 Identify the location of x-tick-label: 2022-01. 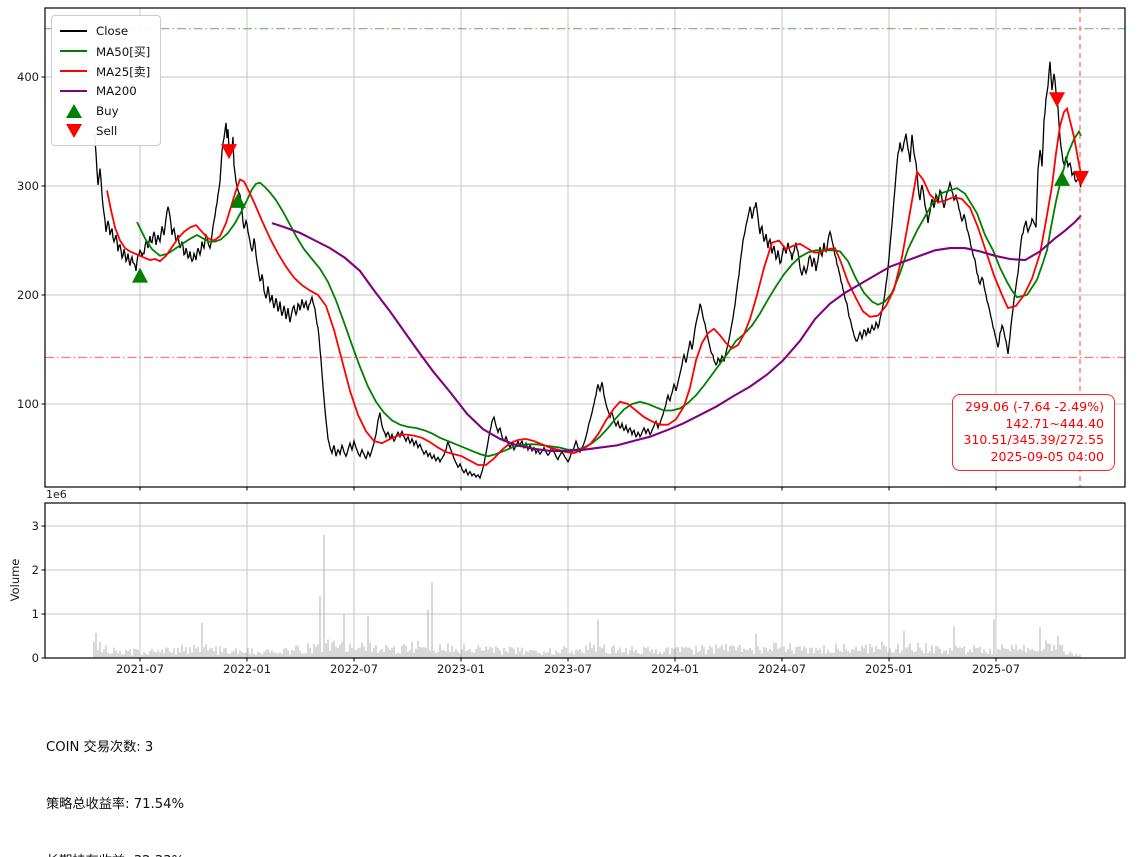
(247, 669).